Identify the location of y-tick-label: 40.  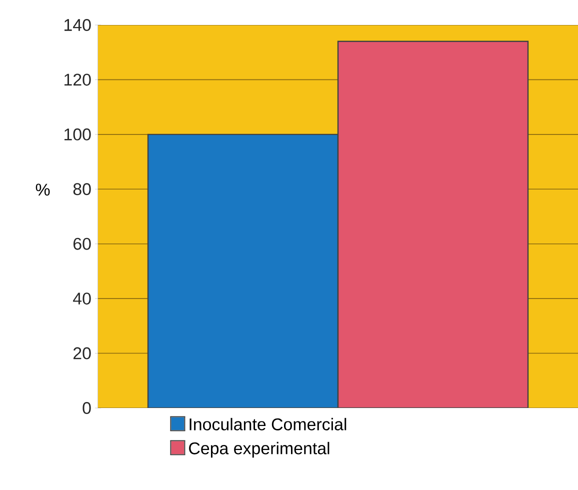
(82, 298).